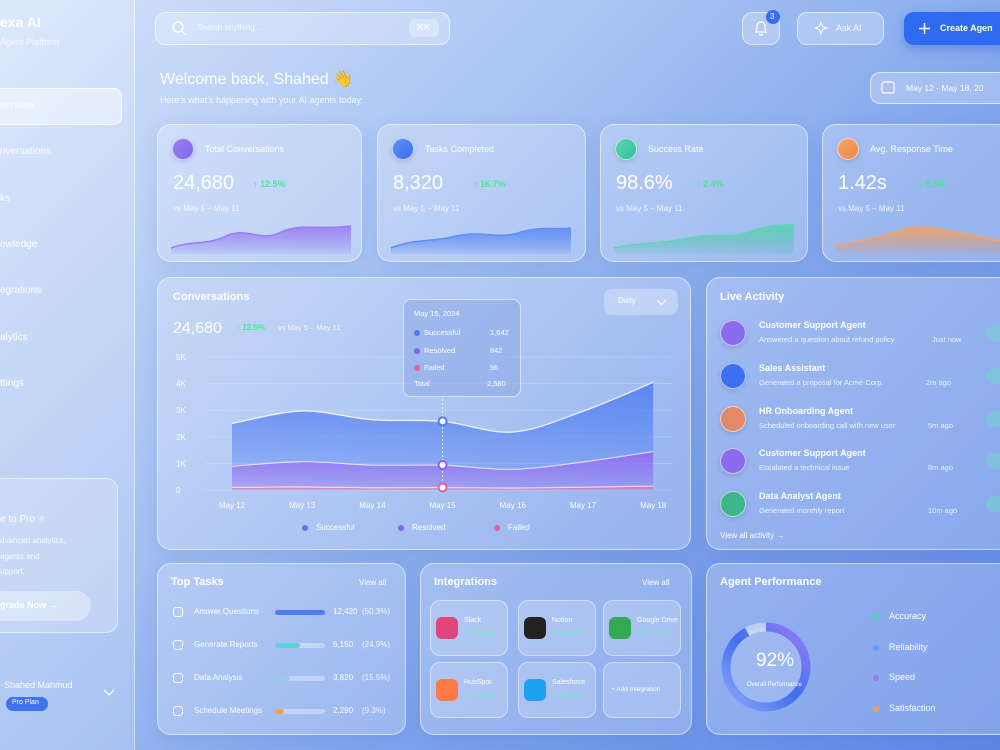 Image resolution: width=1000 pixels, height=750 pixels. What do you see at coordinates (752, 535) in the screenshot?
I see `activity-link: View all activity →` at bounding box center [752, 535].